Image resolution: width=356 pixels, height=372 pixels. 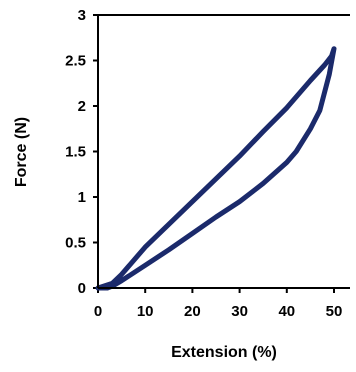 What do you see at coordinates (82, 15) in the screenshot?
I see `y-tick-label: 3` at bounding box center [82, 15].